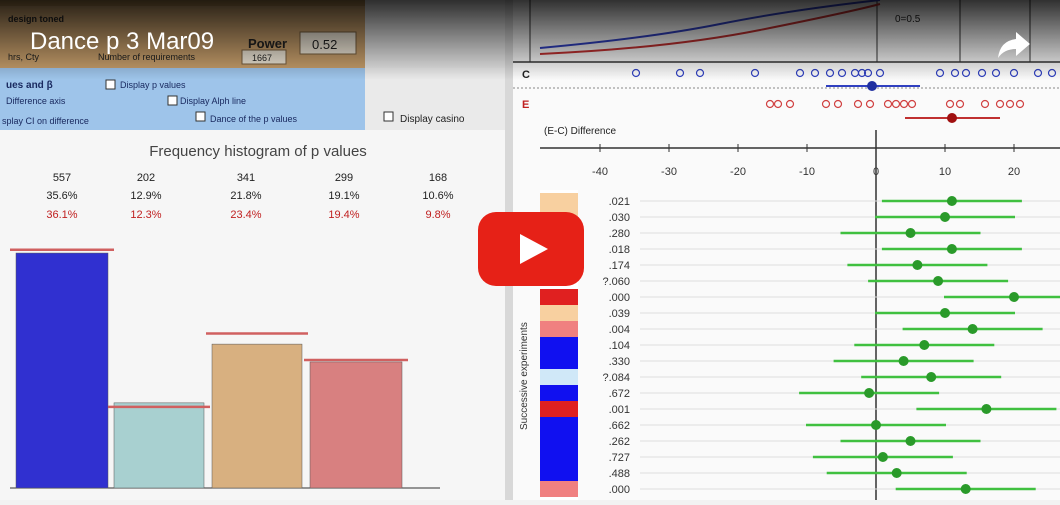  What do you see at coordinates (619, 346) in the screenshot?
I see `row-p-value: .104` at bounding box center [619, 346].